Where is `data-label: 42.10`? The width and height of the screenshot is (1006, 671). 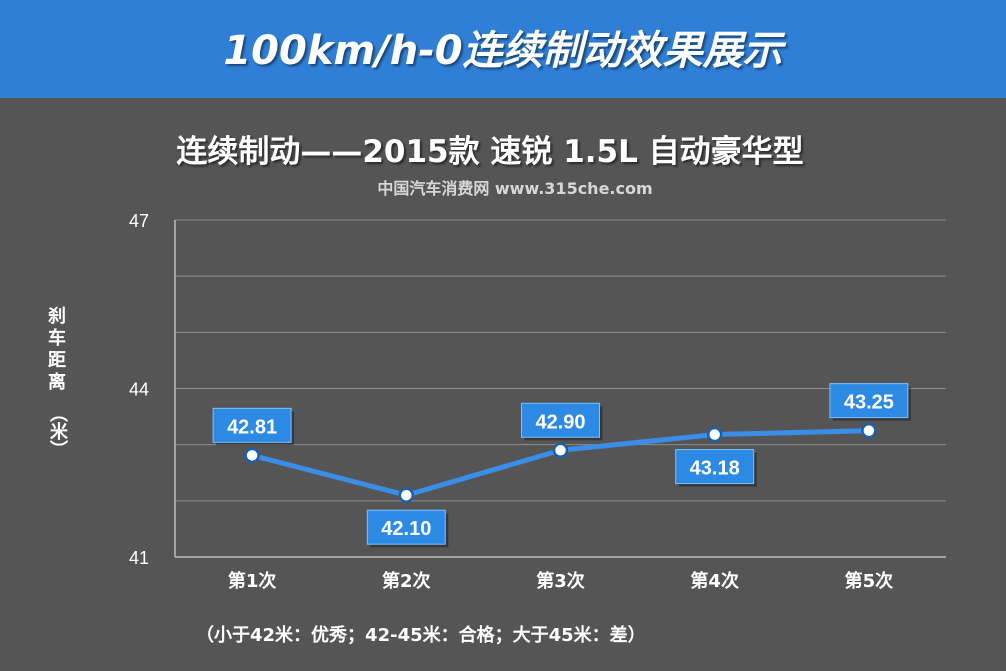
data-label: 42.10 is located at coordinates (406, 529).